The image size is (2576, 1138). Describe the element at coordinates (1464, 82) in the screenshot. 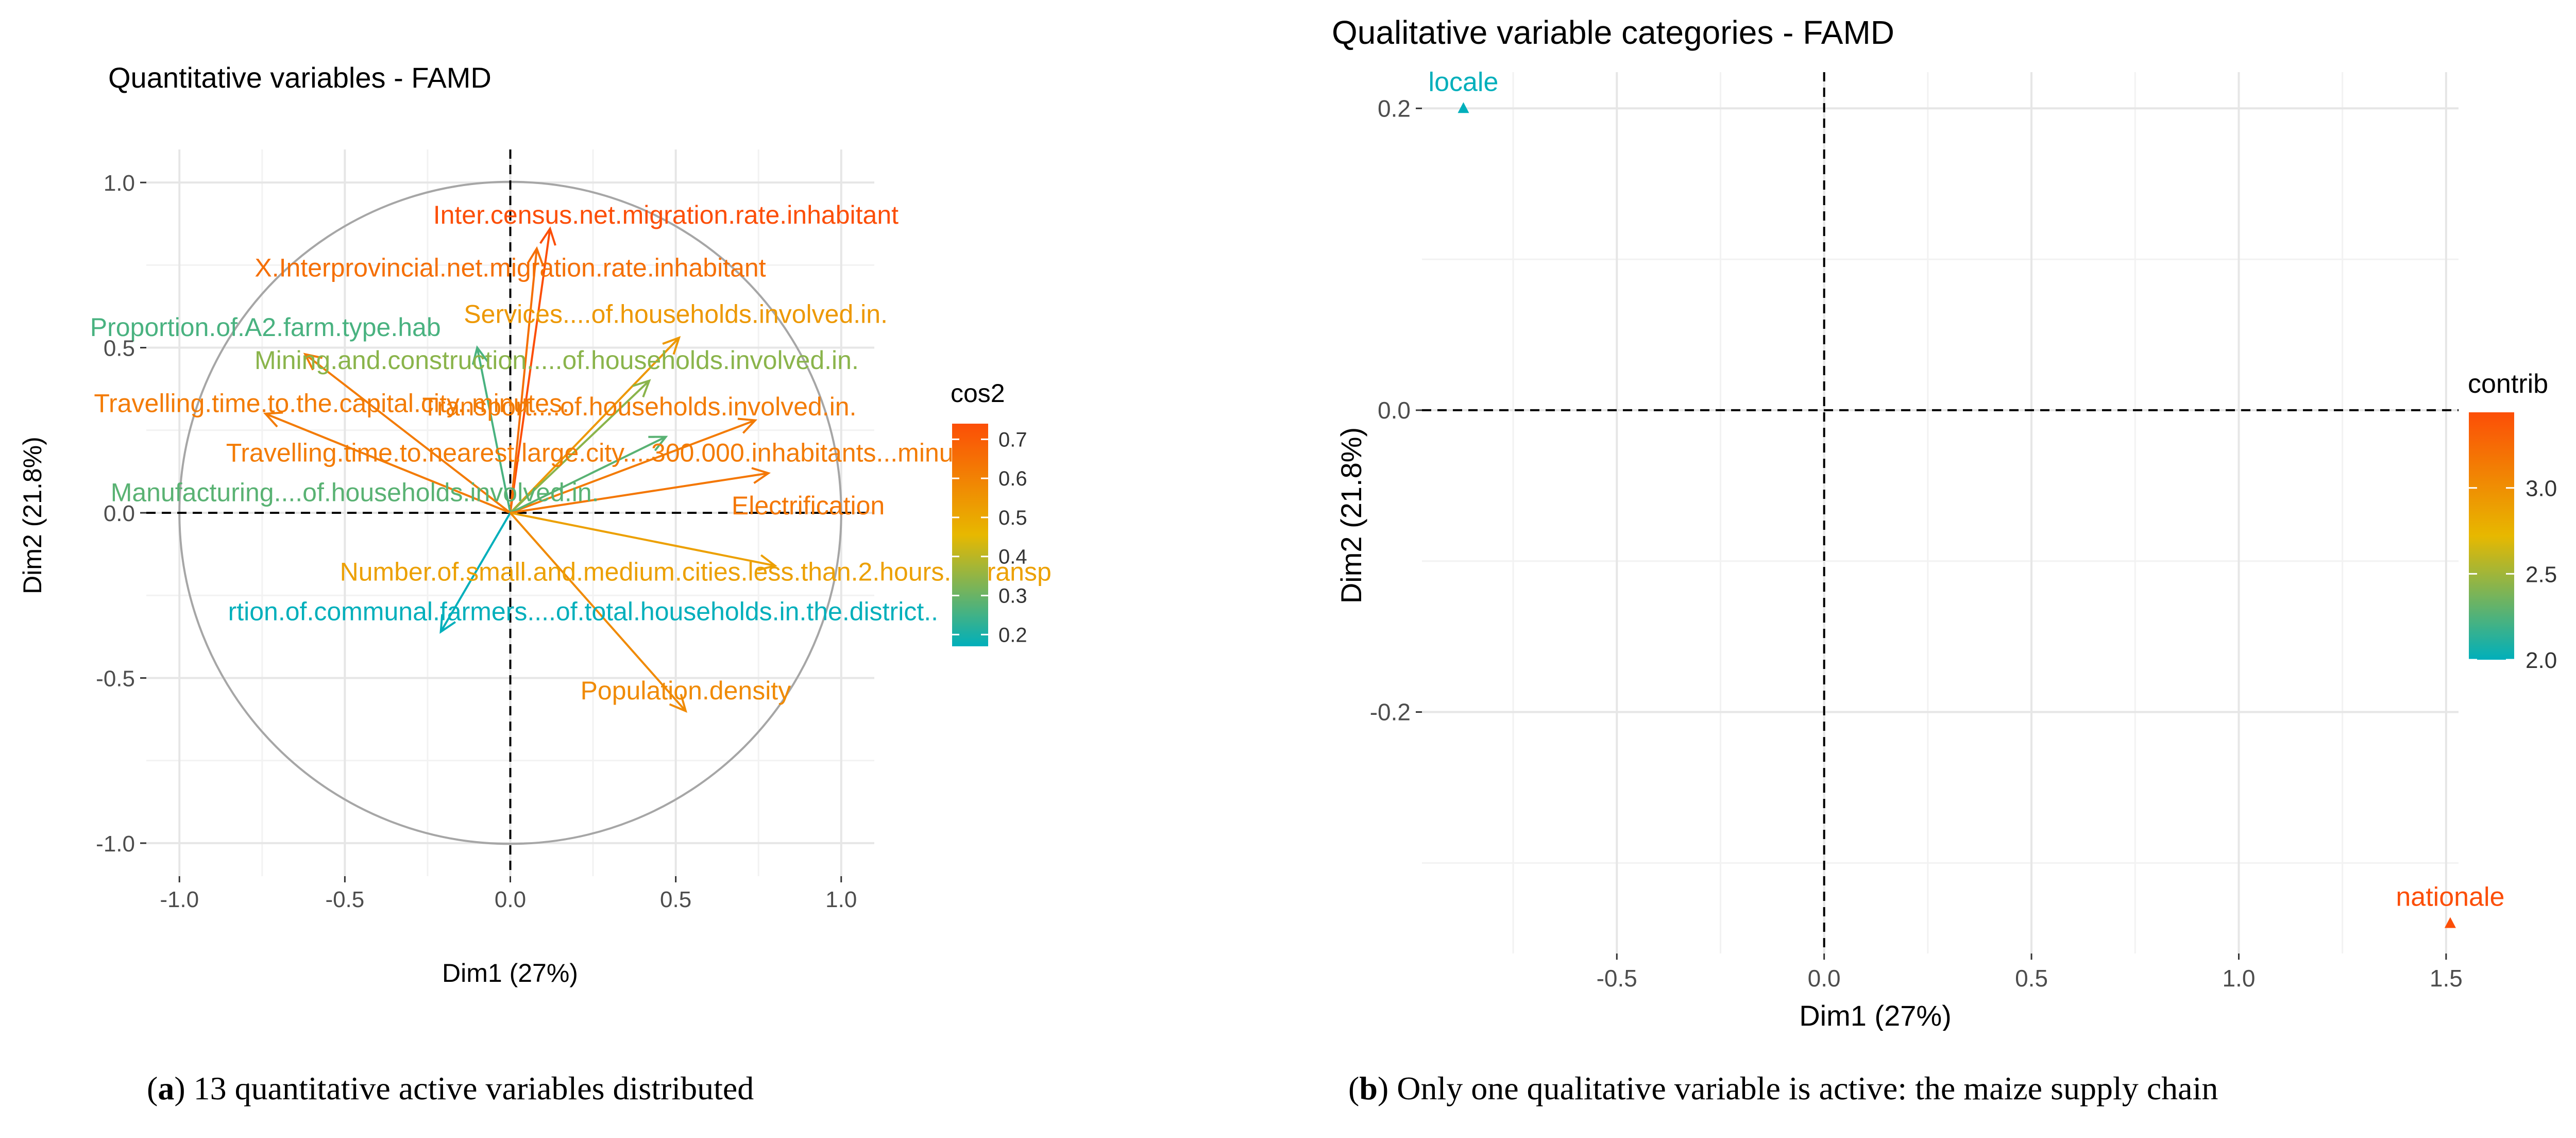

I see `category-label: locale` at that location.